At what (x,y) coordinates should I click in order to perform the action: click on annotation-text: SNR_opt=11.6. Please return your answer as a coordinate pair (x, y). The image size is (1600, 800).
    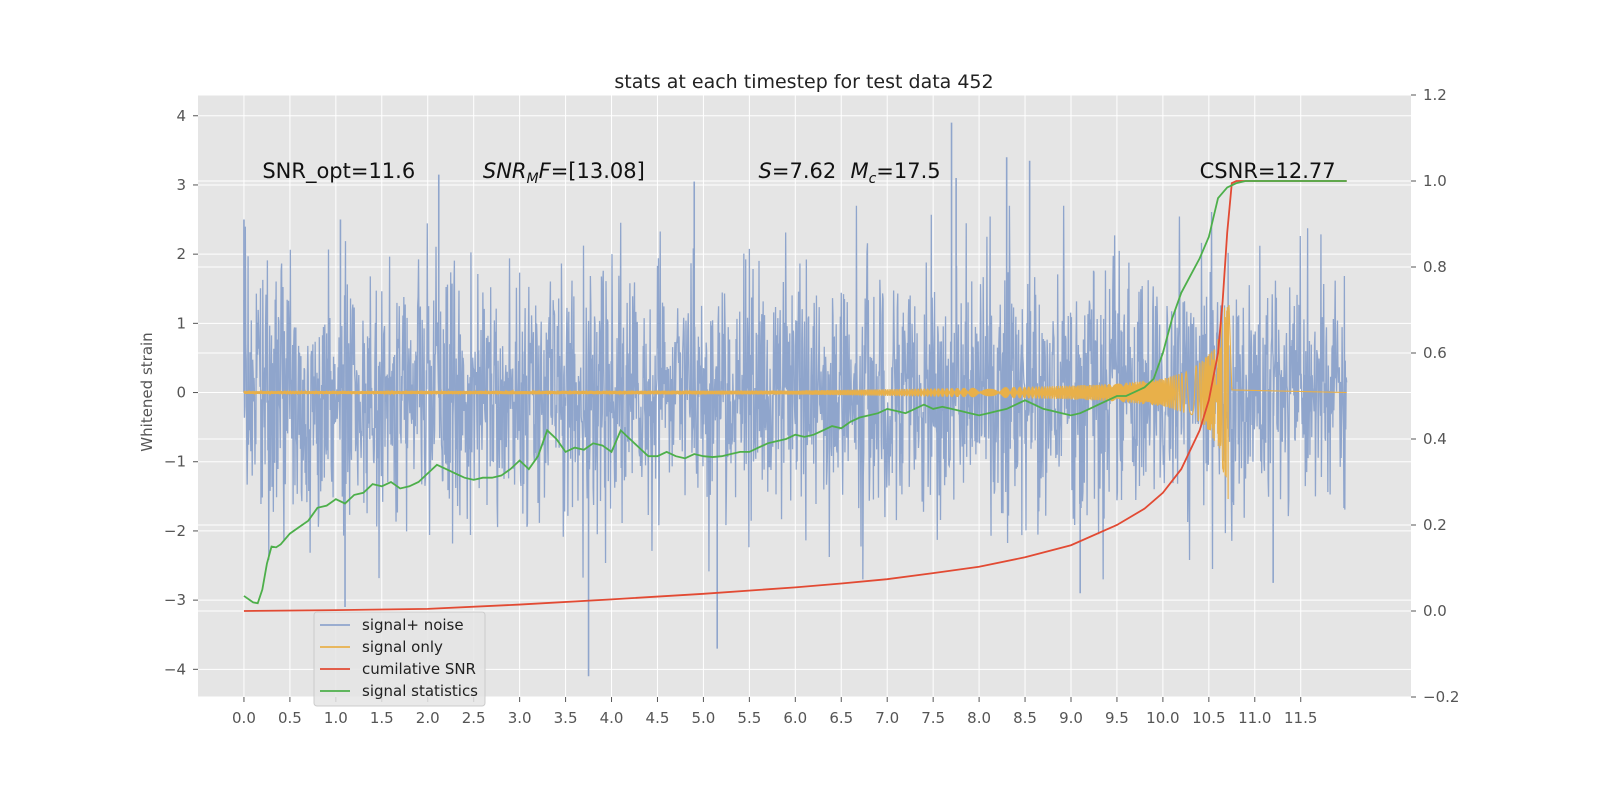
    Looking at the image, I should click on (338, 171).